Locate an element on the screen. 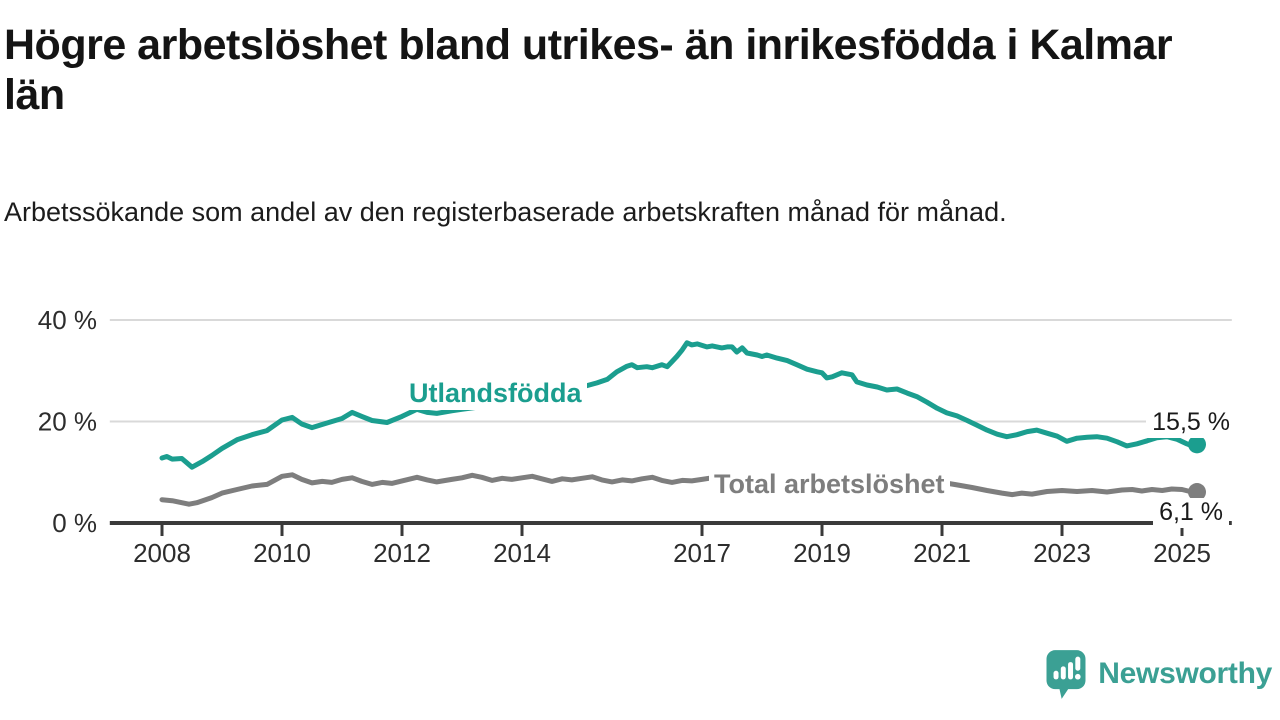 This screenshot has height=720, width=1280. x-tick-label: 2010 is located at coordinates (282, 553).